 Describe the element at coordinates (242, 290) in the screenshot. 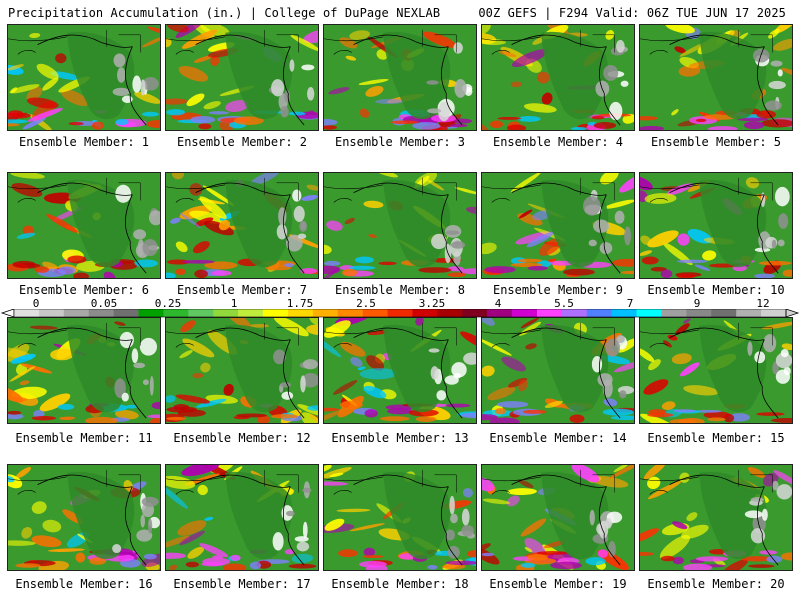

I see `ensemble-member-caption: Ensemble Member: 7` at that location.